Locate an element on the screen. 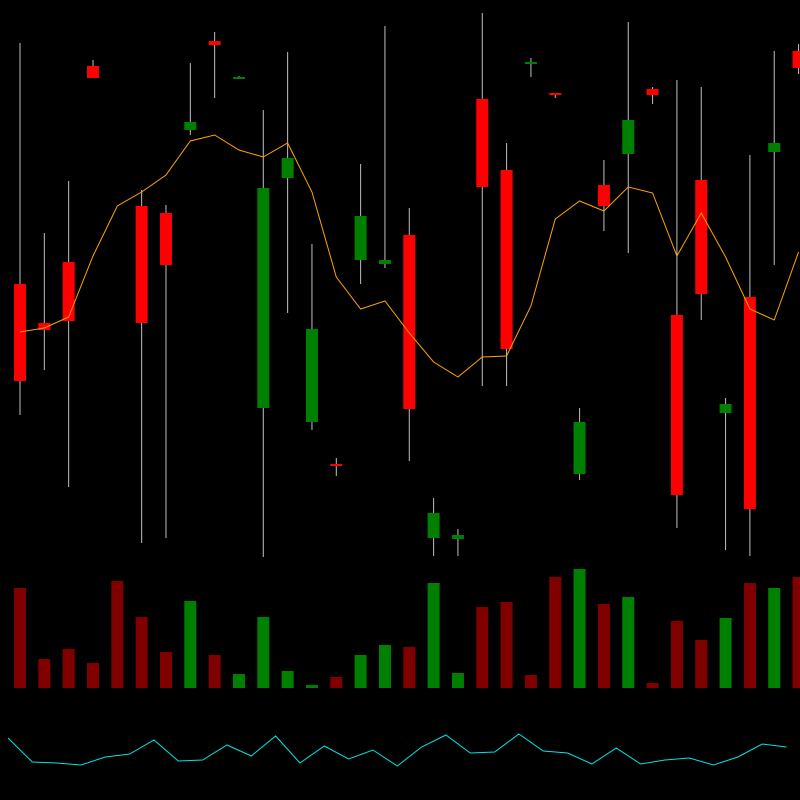  oscillator-panel is located at coordinates (397, 750).